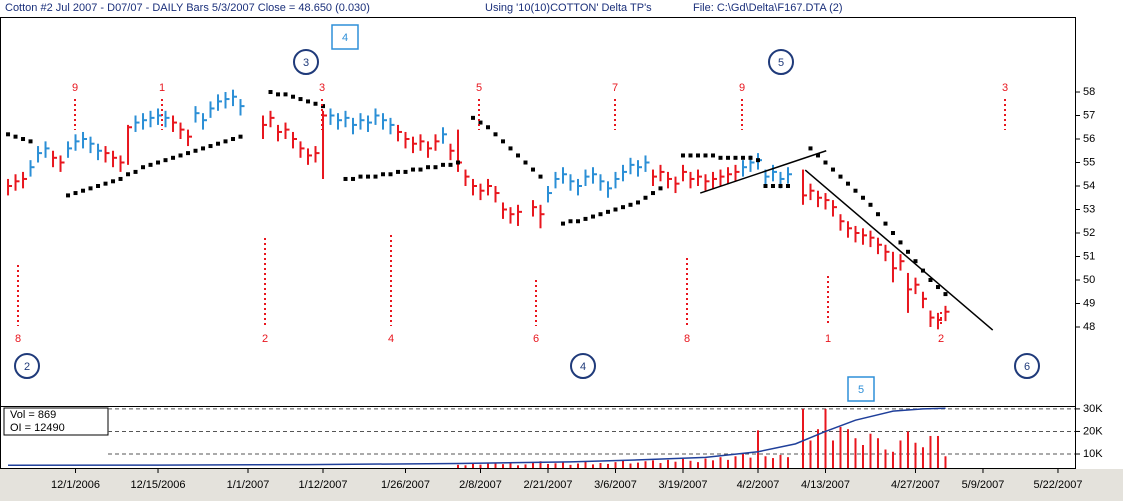 This screenshot has height=501, width=1123. Describe the element at coordinates (345, 38) in the screenshot. I see `wave-label: 4` at that location.